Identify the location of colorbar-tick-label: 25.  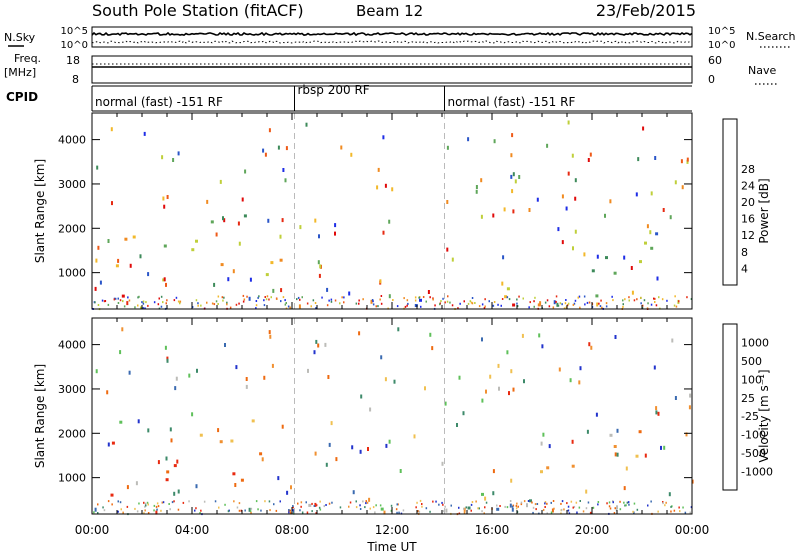
(748, 398).